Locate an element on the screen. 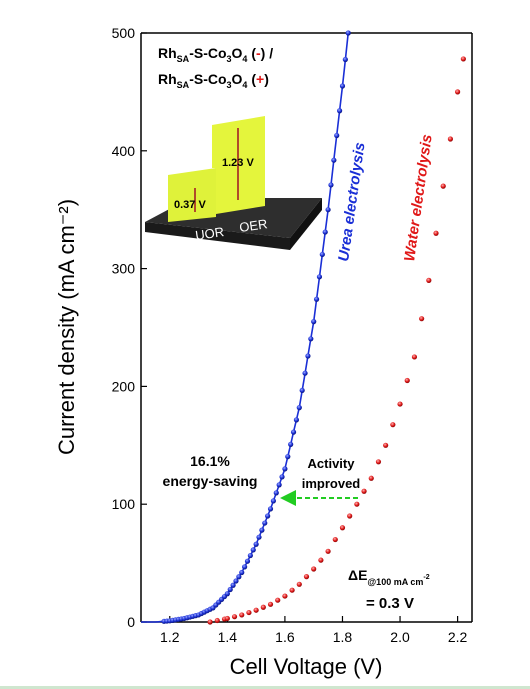 The width and height of the screenshot is (530, 689). delta-e-label: ΔE@100 mA cm-2 is located at coordinates (389, 577).